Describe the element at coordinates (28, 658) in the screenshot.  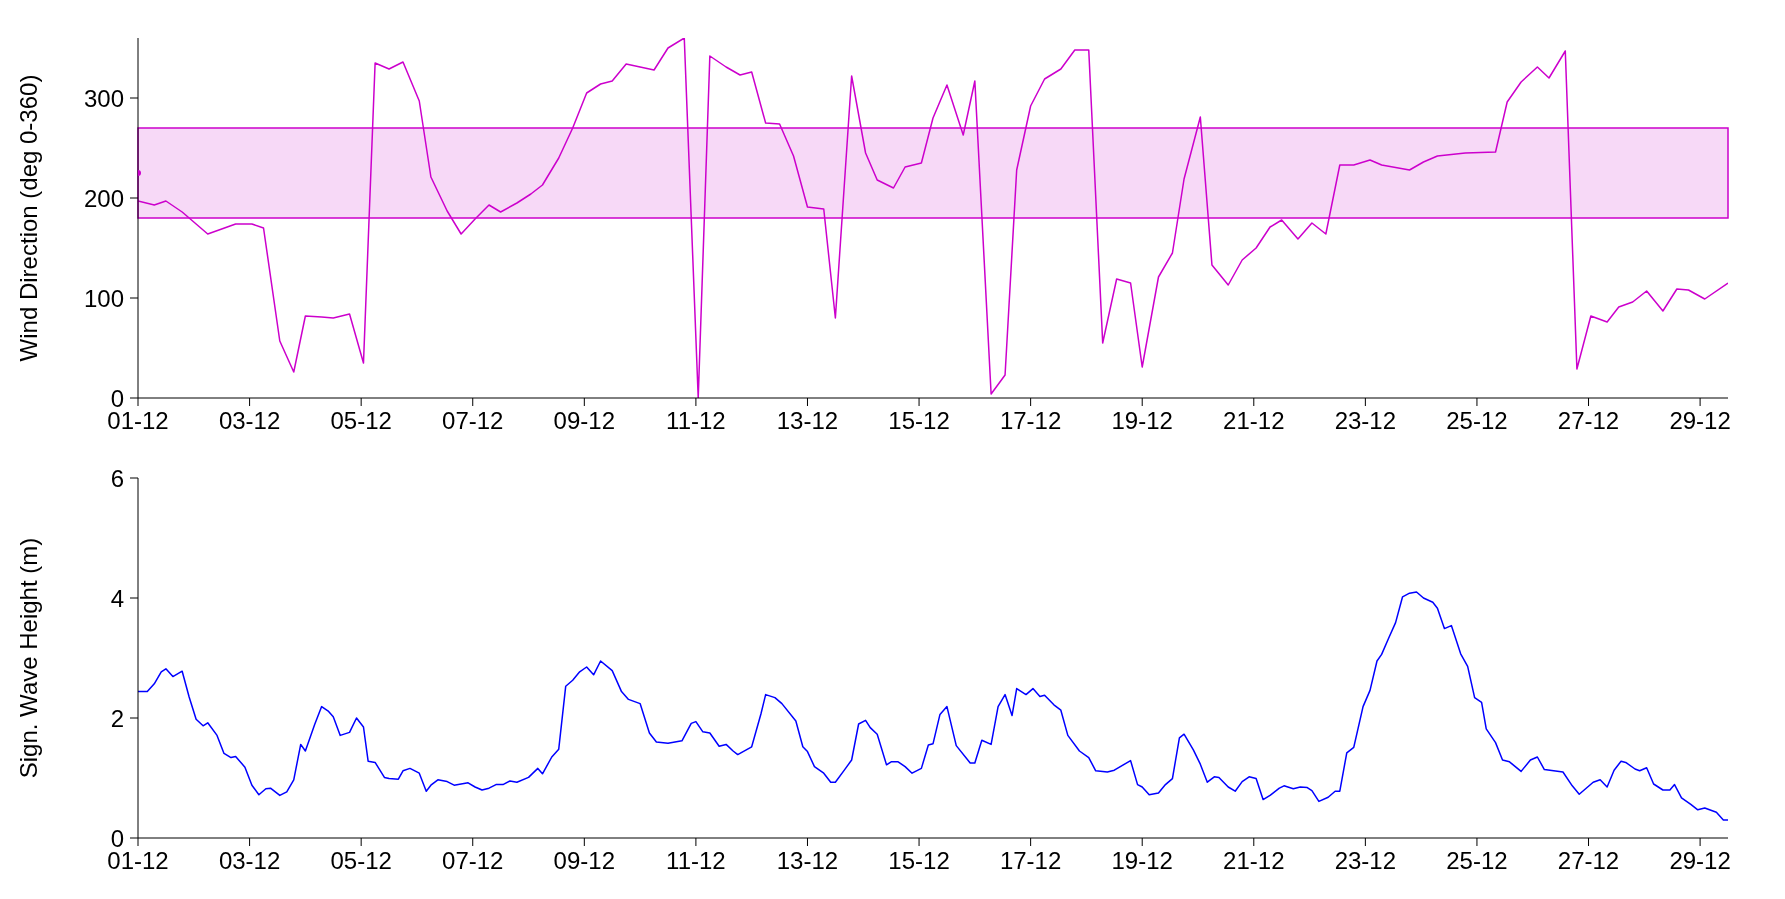
I see `y-axis-title: Sign. Wave Height (m)` at that location.